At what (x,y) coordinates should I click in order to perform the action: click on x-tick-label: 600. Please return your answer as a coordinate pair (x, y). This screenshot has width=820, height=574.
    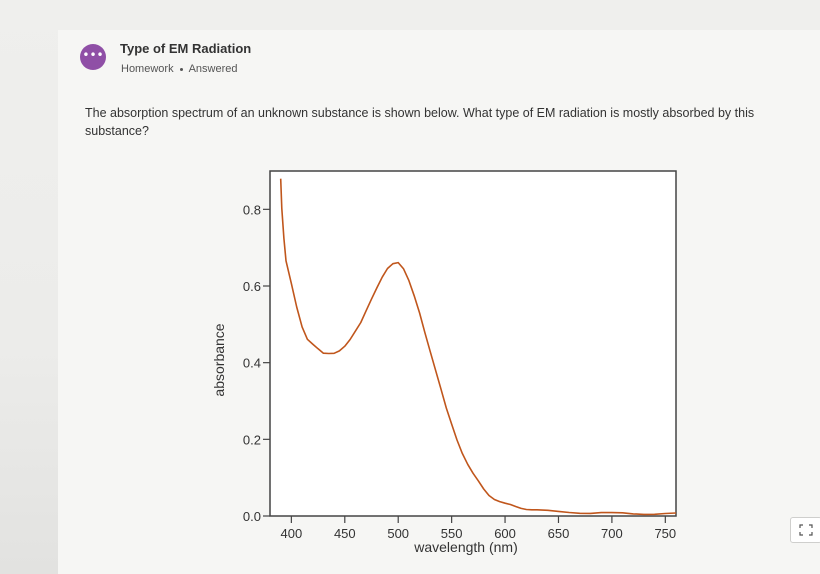
    Looking at the image, I should click on (505, 533).